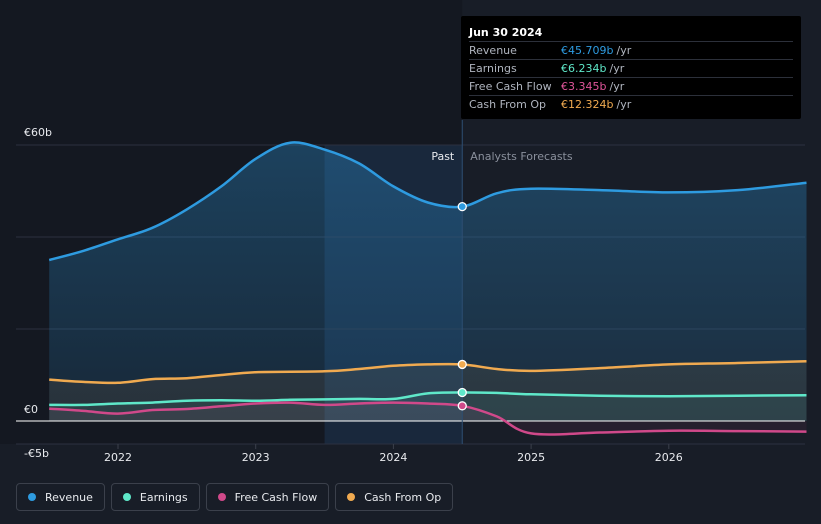  What do you see at coordinates (118, 457) in the screenshot?
I see `x-tick-label: 2022` at bounding box center [118, 457].